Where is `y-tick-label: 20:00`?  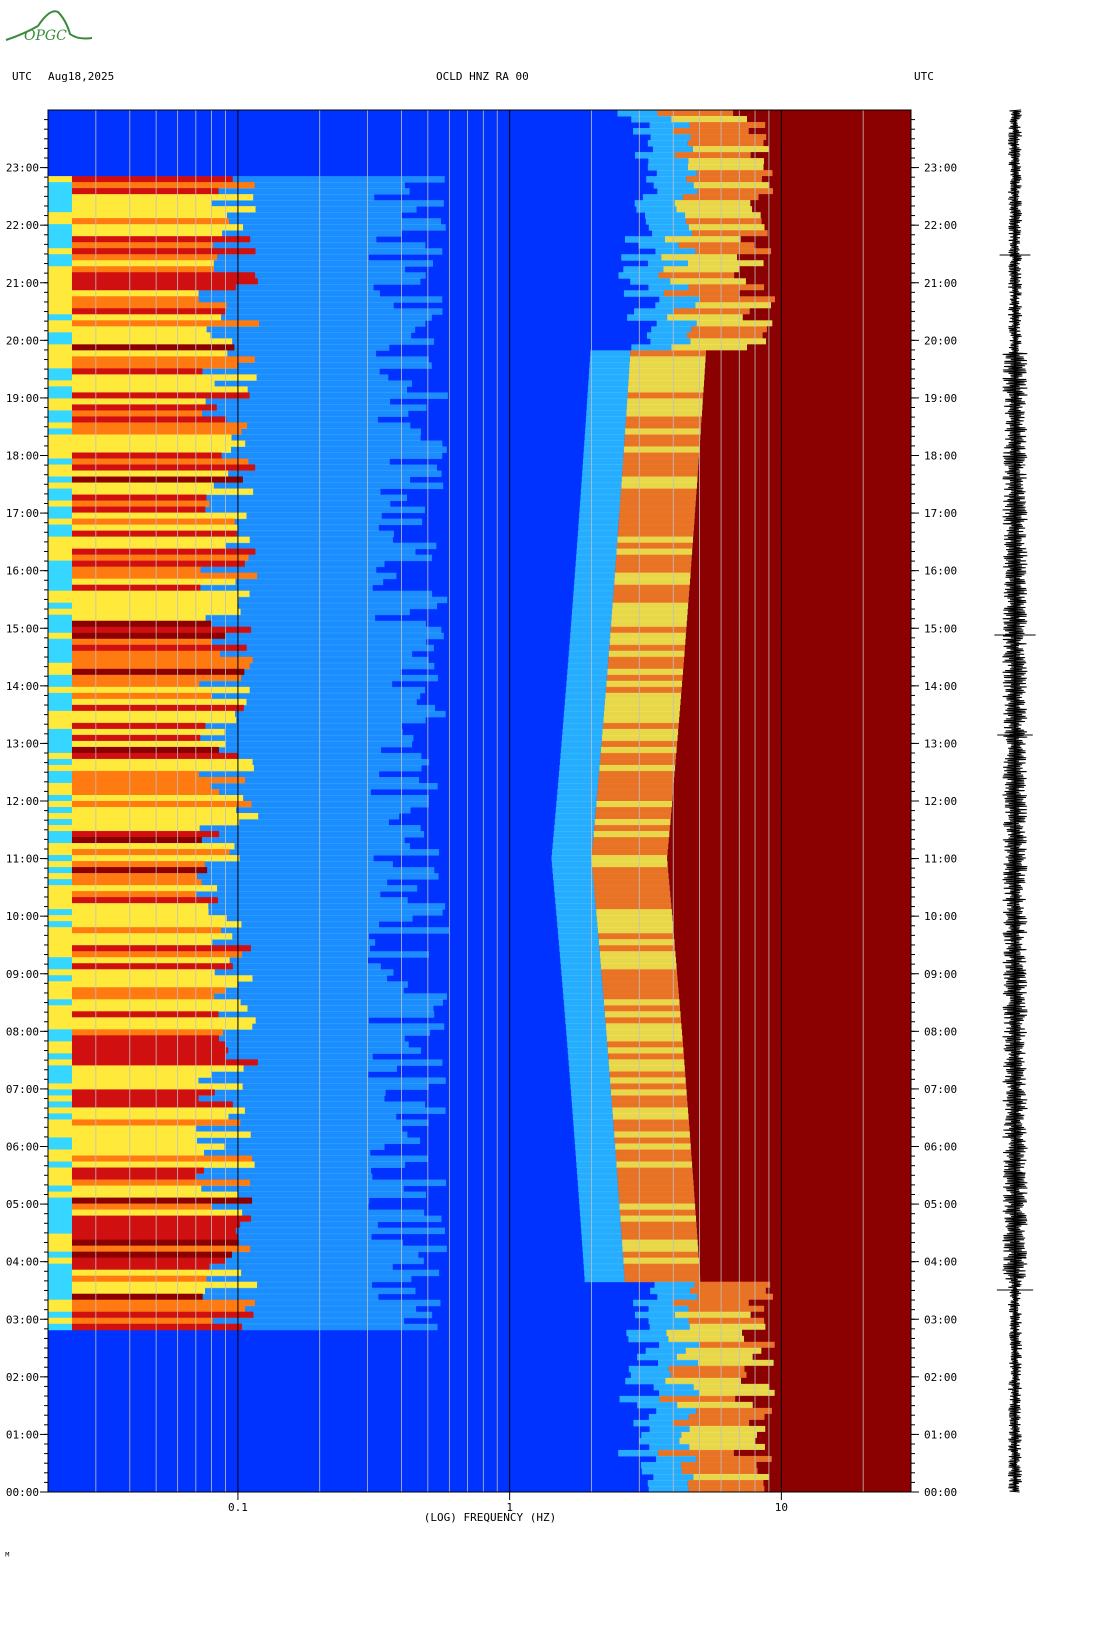
y-tick-label: 20:00 is located at coordinates (22, 340).